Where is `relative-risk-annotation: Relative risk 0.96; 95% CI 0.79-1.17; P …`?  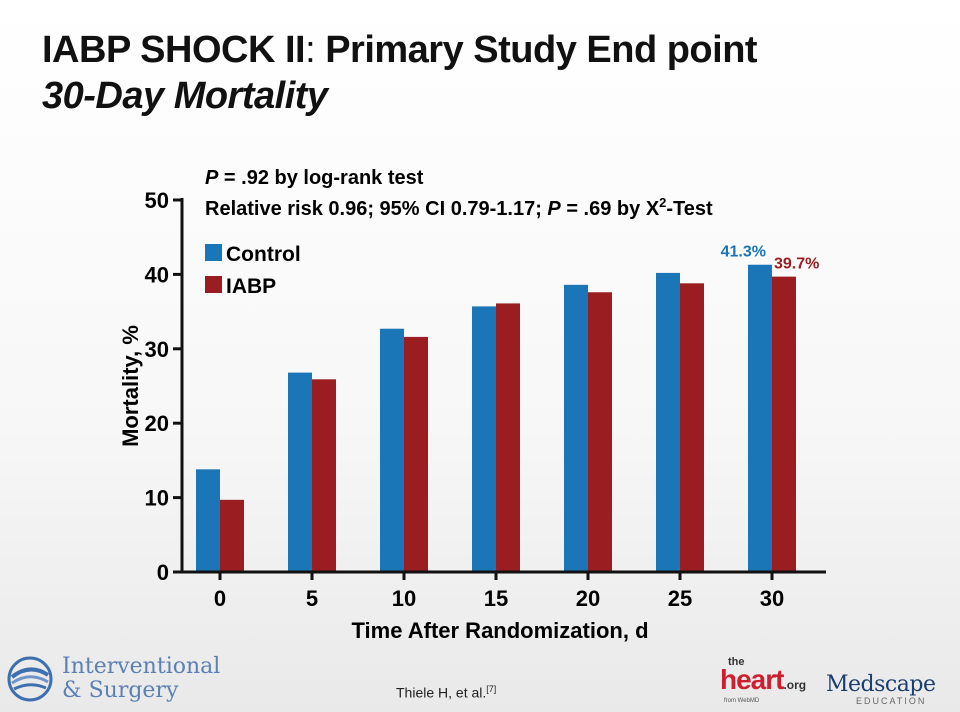
relative-risk-annotation: Relative risk 0.96; 95% CI 0.79-1.17; P … is located at coordinates (459, 207).